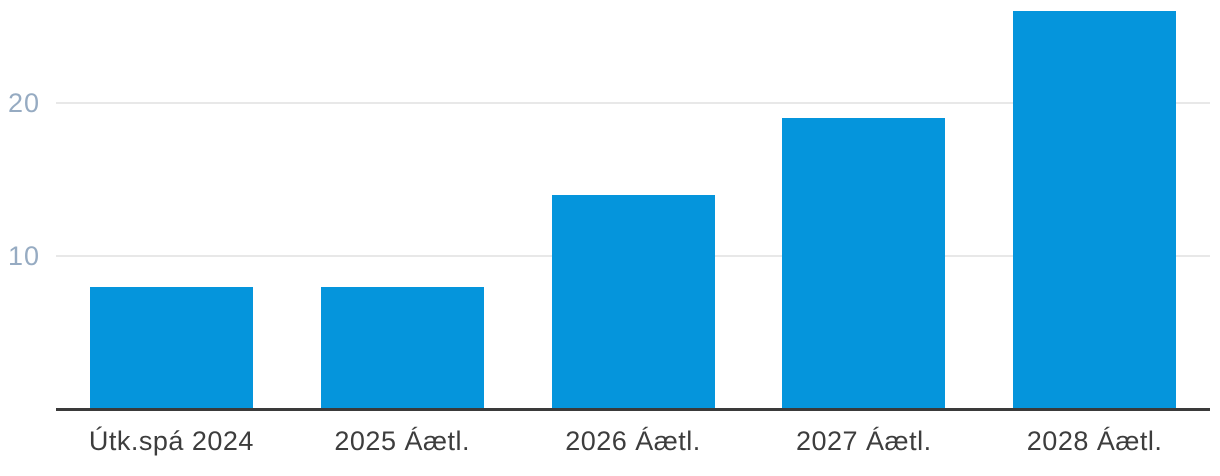 This screenshot has height=476, width=1220. Describe the element at coordinates (402, 348) in the screenshot. I see `bar-2025 Áætl.` at that location.